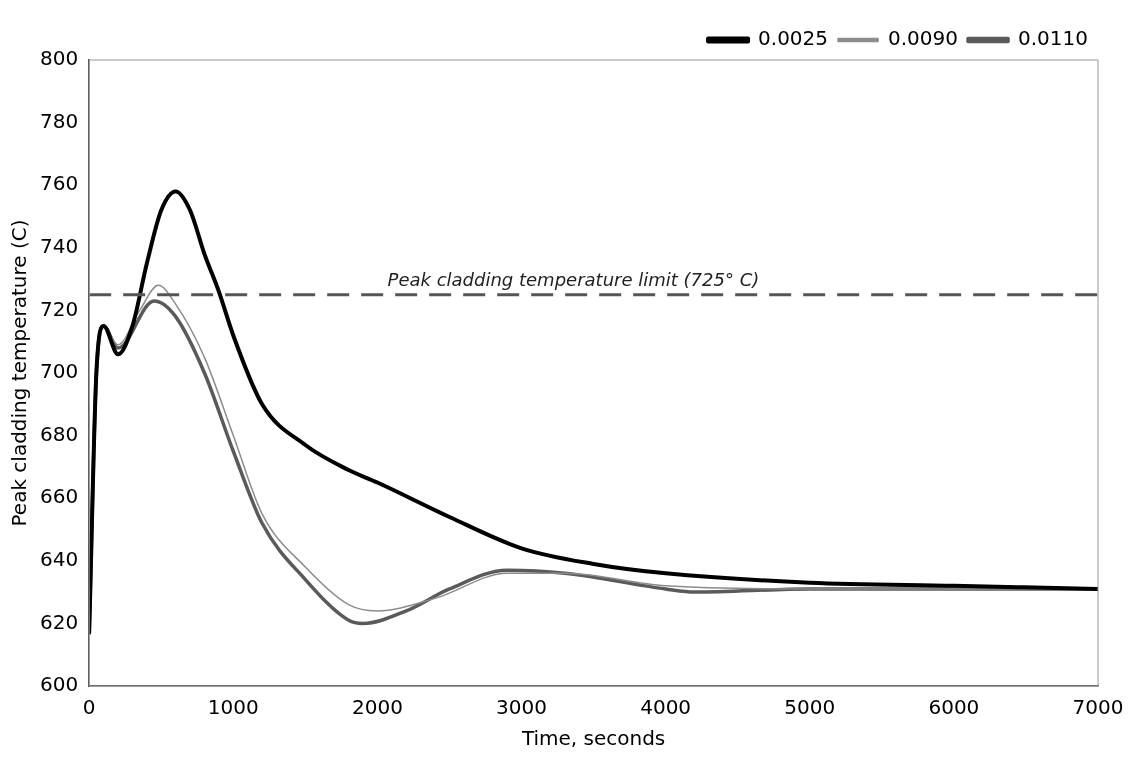  What do you see at coordinates (666, 707) in the screenshot?
I see `x-tick-label: 4000` at bounding box center [666, 707].